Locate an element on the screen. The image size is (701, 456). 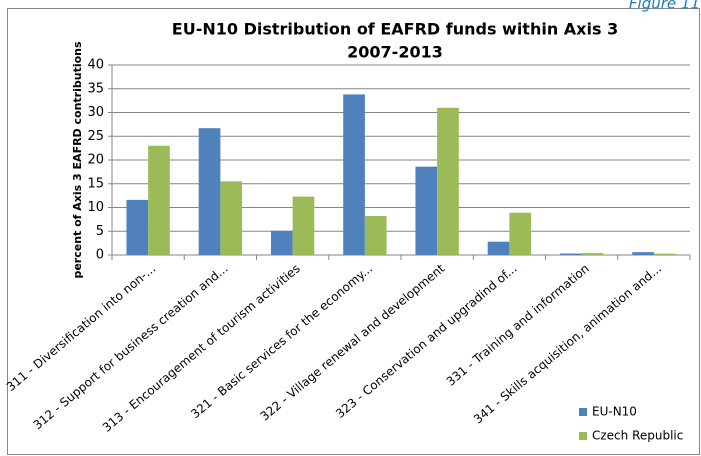
figure-label: Figure 11 is located at coordinates (664, 6).